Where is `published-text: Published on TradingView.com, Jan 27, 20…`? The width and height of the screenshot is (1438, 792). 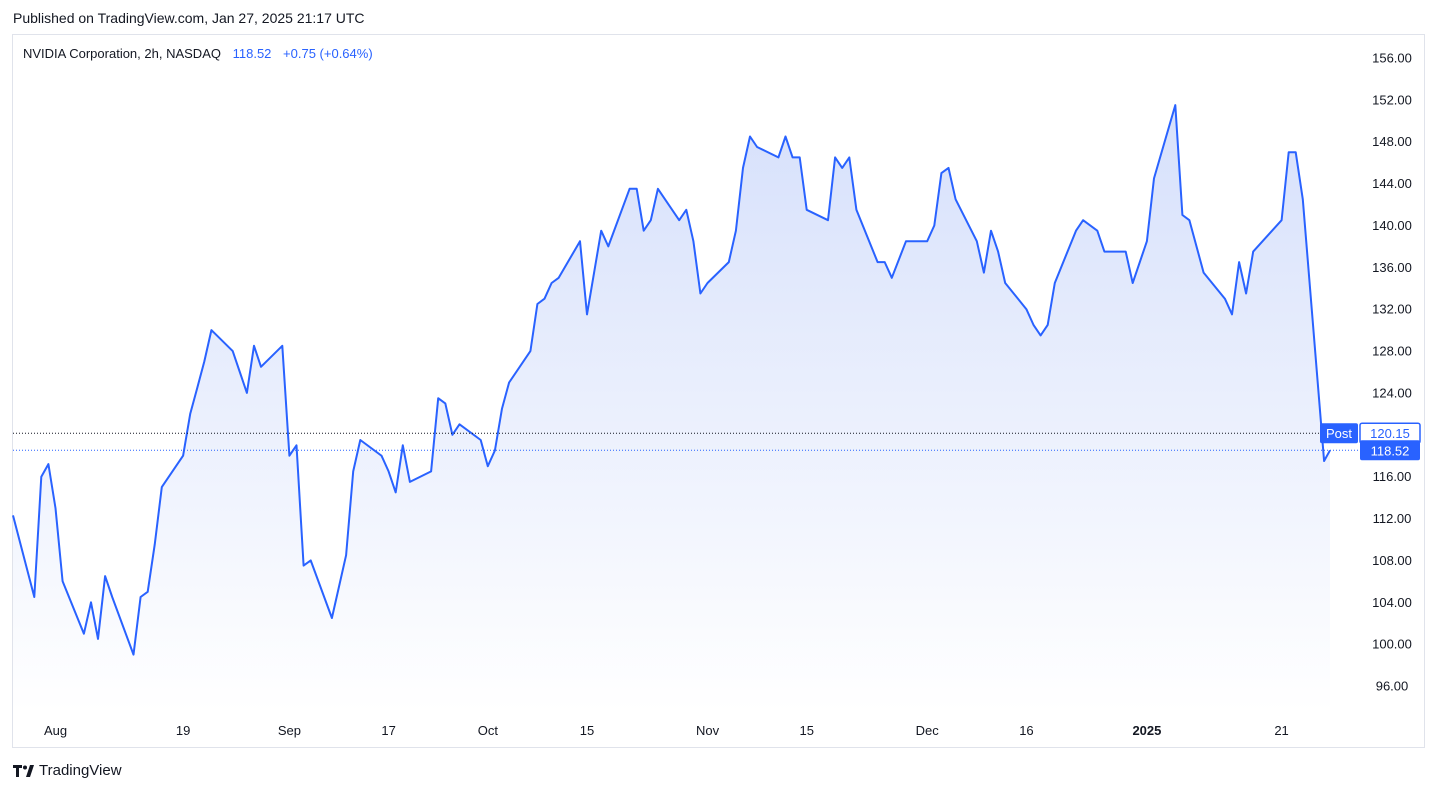
published-text: Published on TradingView.com, Jan 27, 20… is located at coordinates (189, 18).